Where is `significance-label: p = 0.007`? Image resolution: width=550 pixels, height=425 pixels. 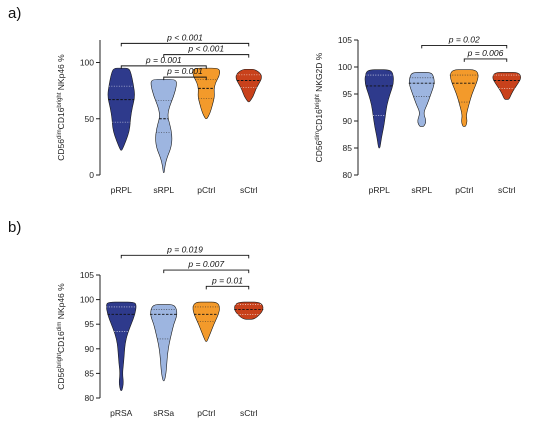
significance-label: p = 0.007 is located at coordinates (205, 264).